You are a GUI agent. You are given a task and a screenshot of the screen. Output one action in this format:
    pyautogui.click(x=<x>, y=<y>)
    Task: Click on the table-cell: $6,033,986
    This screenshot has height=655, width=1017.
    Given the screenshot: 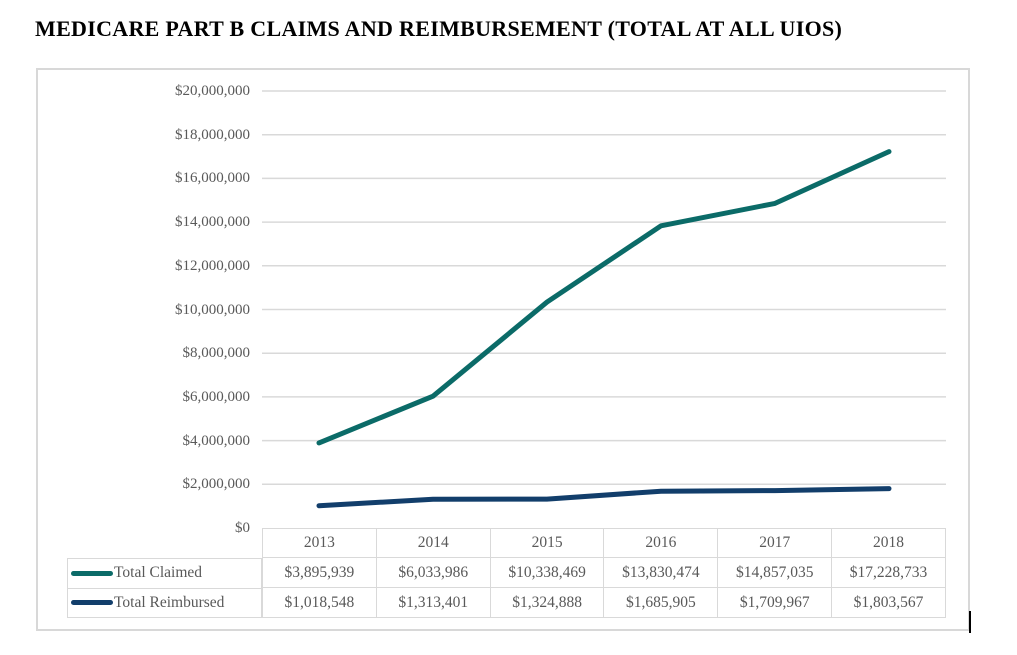 What is the action you would take?
    pyautogui.click(x=434, y=572)
    